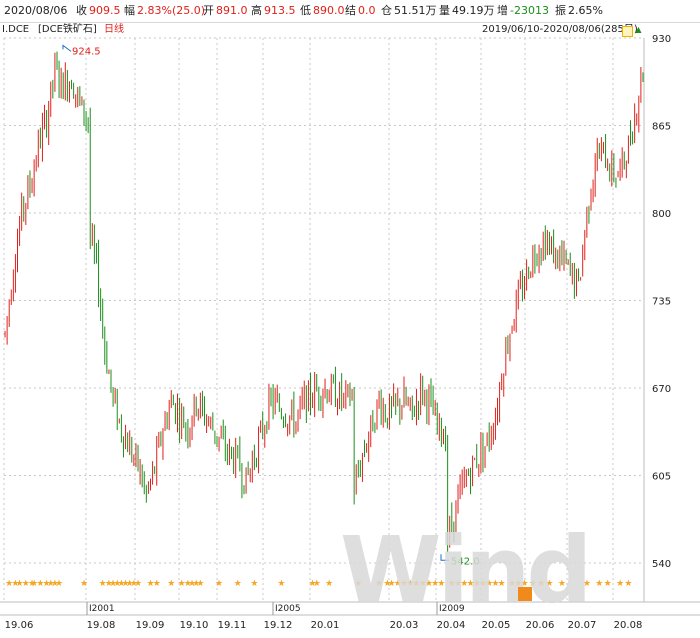 Image resolution: width=700 pixels, height=638 pixels. What do you see at coordinates (410, 584) in the screenshot?
I see `event-star-42: ★` at bounding box center [410, 584].